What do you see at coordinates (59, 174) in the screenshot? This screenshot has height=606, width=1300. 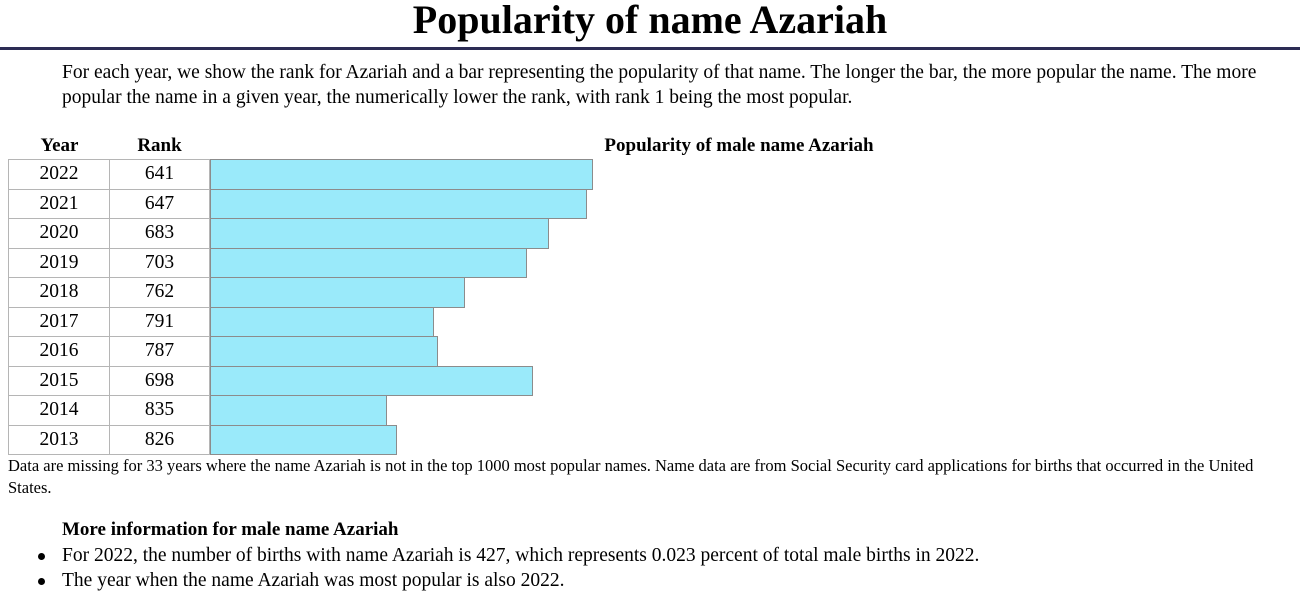 I see `year-cell: 2022` at bounding box center [59, 174].